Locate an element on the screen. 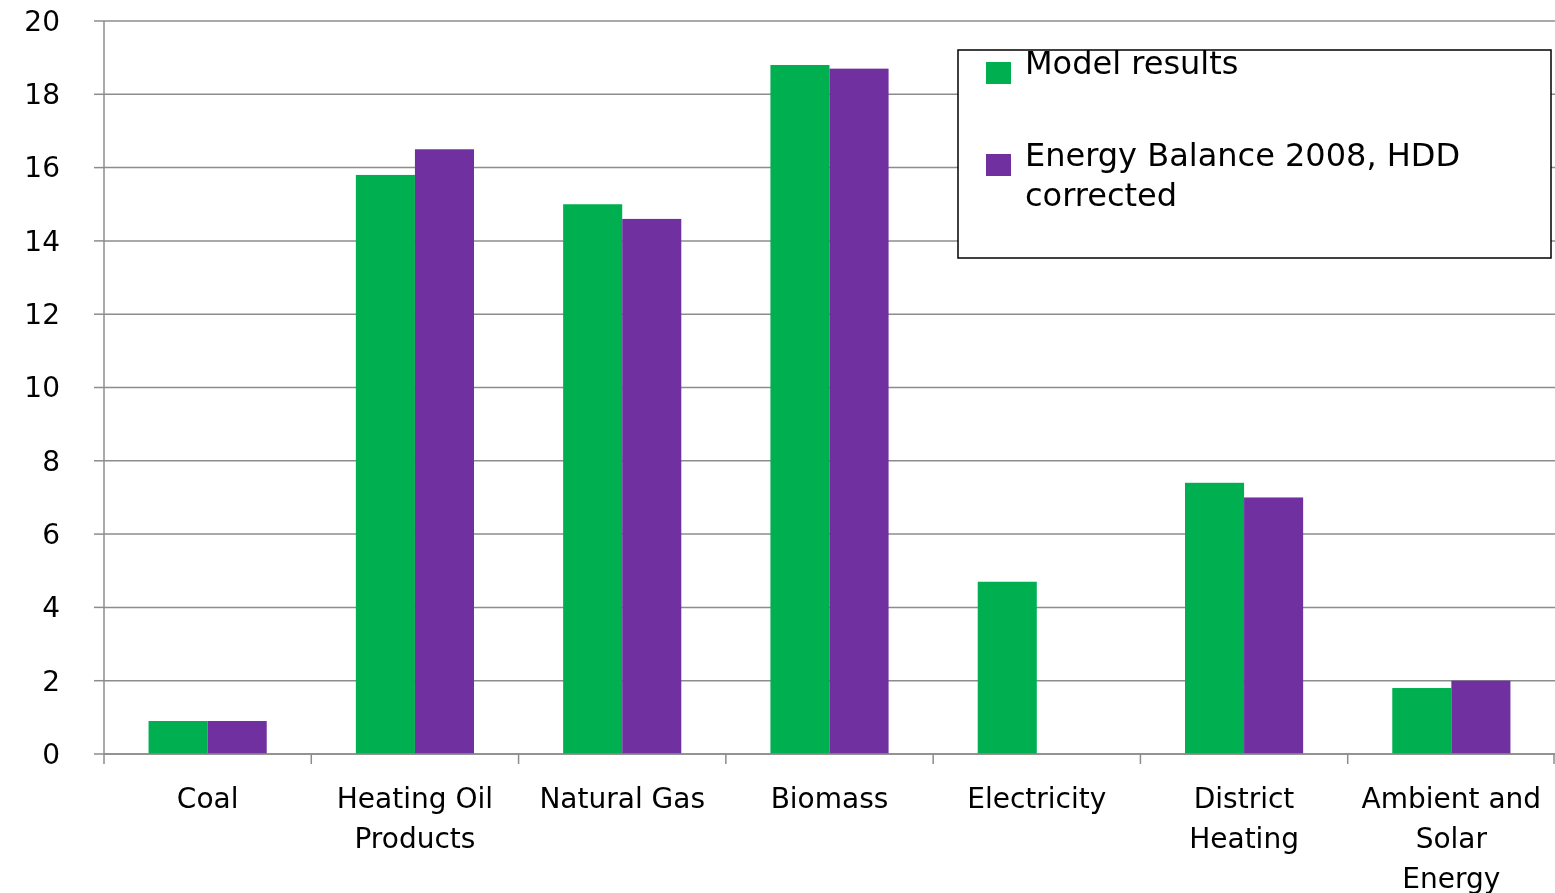 The height and width of the screenshot is (893, 1555). y-tick-label: 16 is located at coordinates (42, 168).